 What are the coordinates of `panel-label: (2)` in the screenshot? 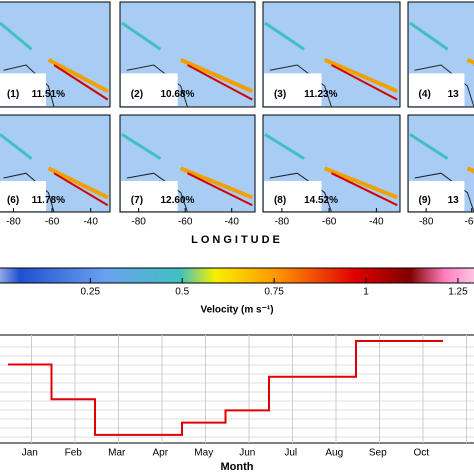 It's located at (137, 94).